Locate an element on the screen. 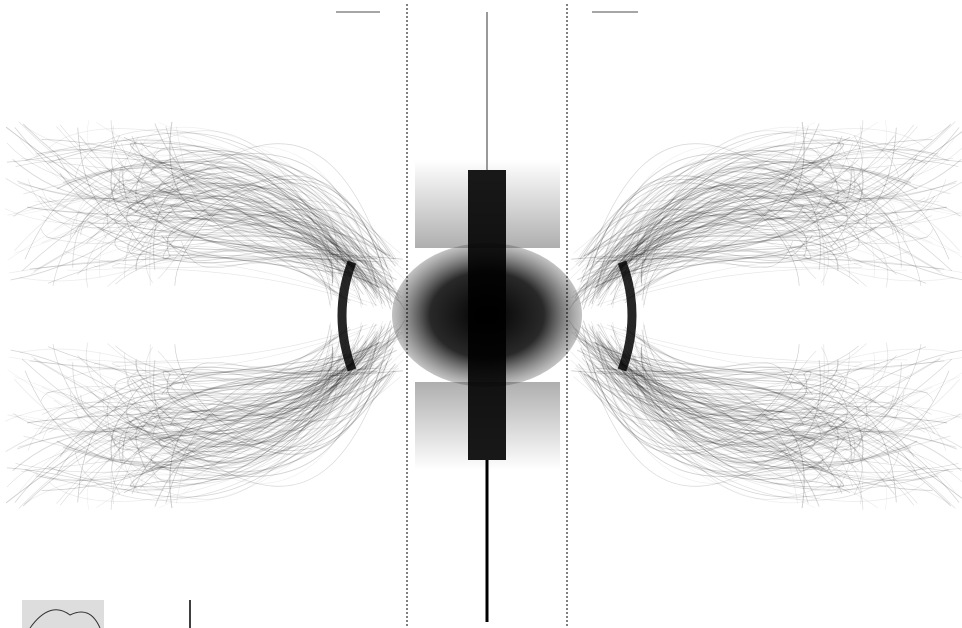 The image size is (962, 628). thumbnail-image is located at coordinates (63, 614).